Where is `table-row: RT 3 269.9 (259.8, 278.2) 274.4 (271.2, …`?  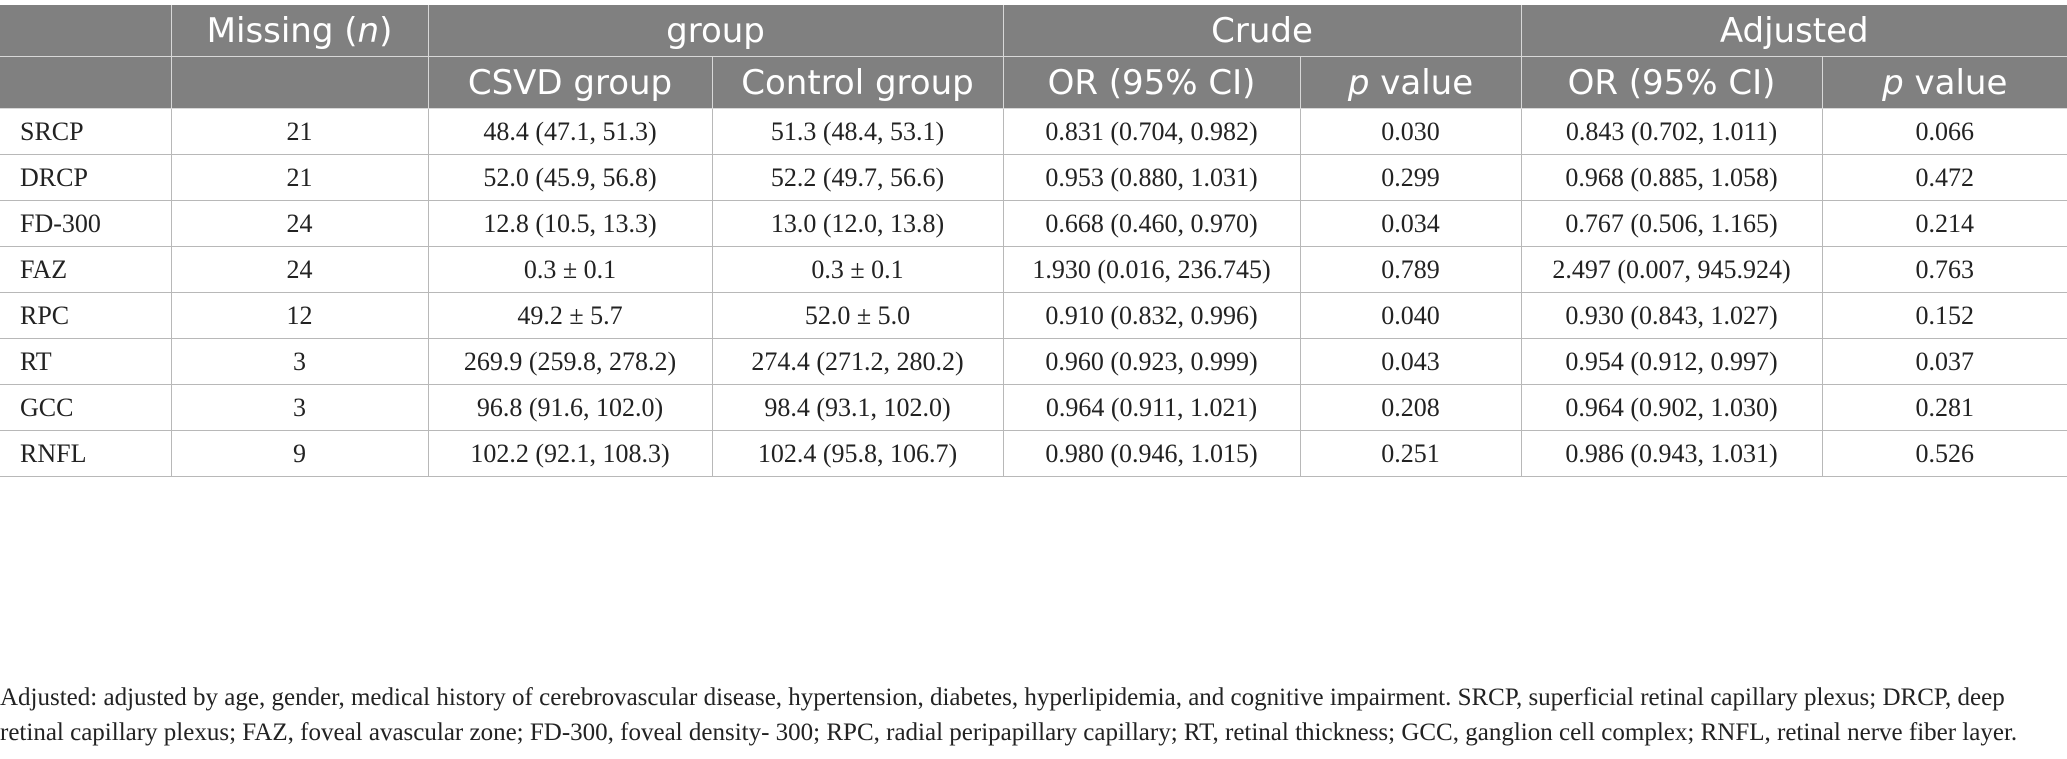 table-row: RT 3 269.9 (259.8, 278.2) 274.4 (271.2, … is located at coordinates (1033, 361).